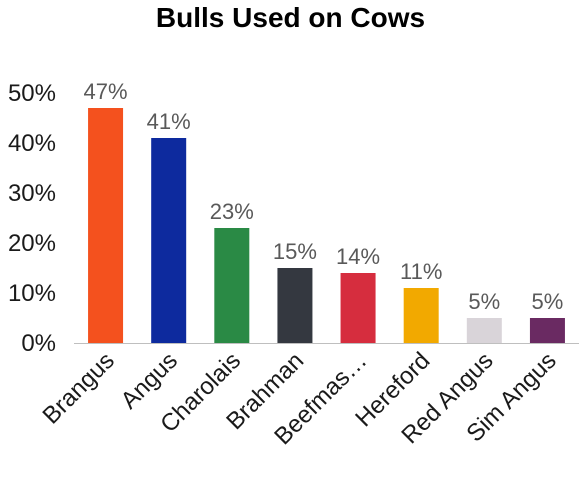 The width and height of the screenshot is (581, 485). Describe the element at coordinates (169, 121) in the screenshot. I see `data-label: 41%` at that location.